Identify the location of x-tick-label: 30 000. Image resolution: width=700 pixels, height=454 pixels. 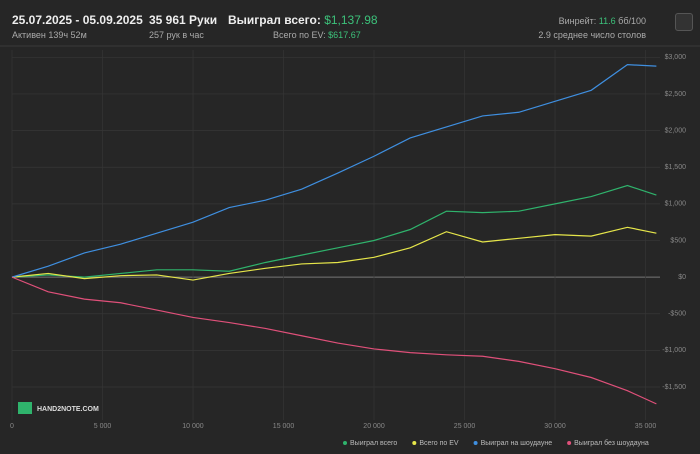
(555, 426).